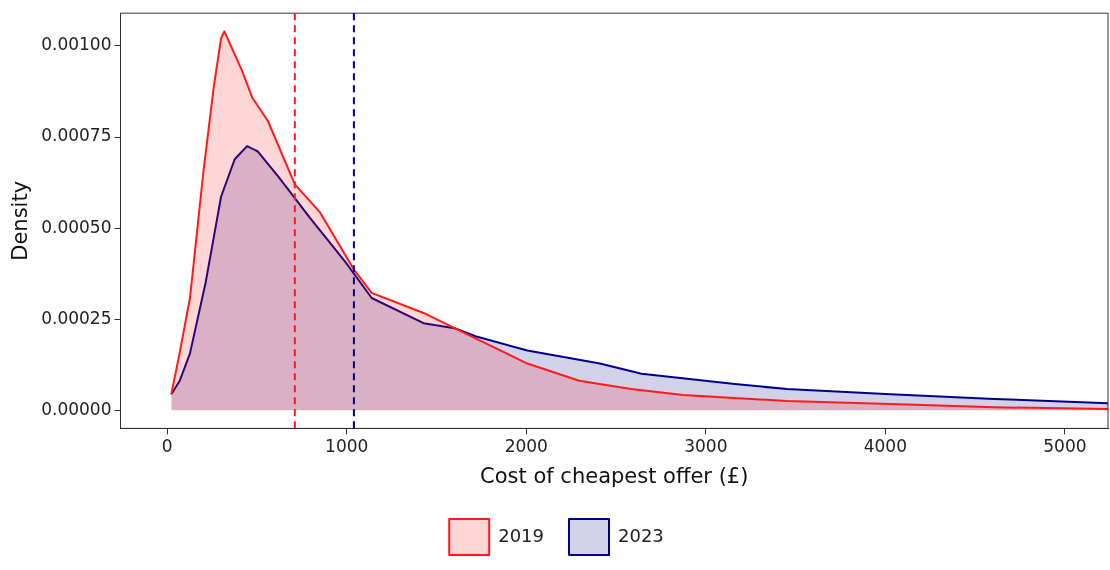  I want to click on y-tick-label: 0.00050, so click(76, 226).